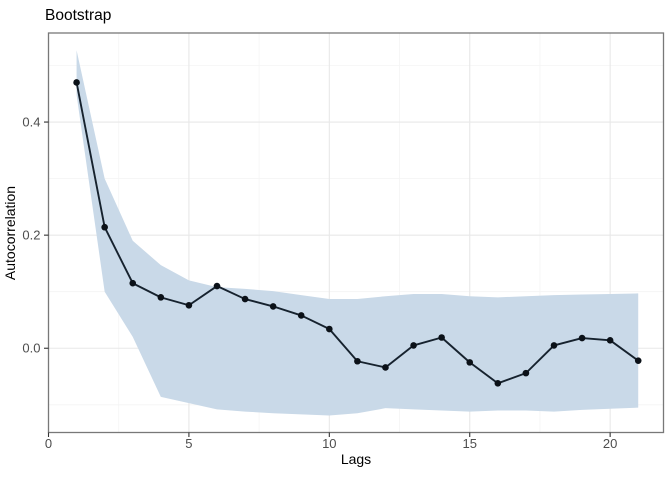 This screenshot has width=672, height=480. I want to click on x-tick-label: 15, so click(469, 443).